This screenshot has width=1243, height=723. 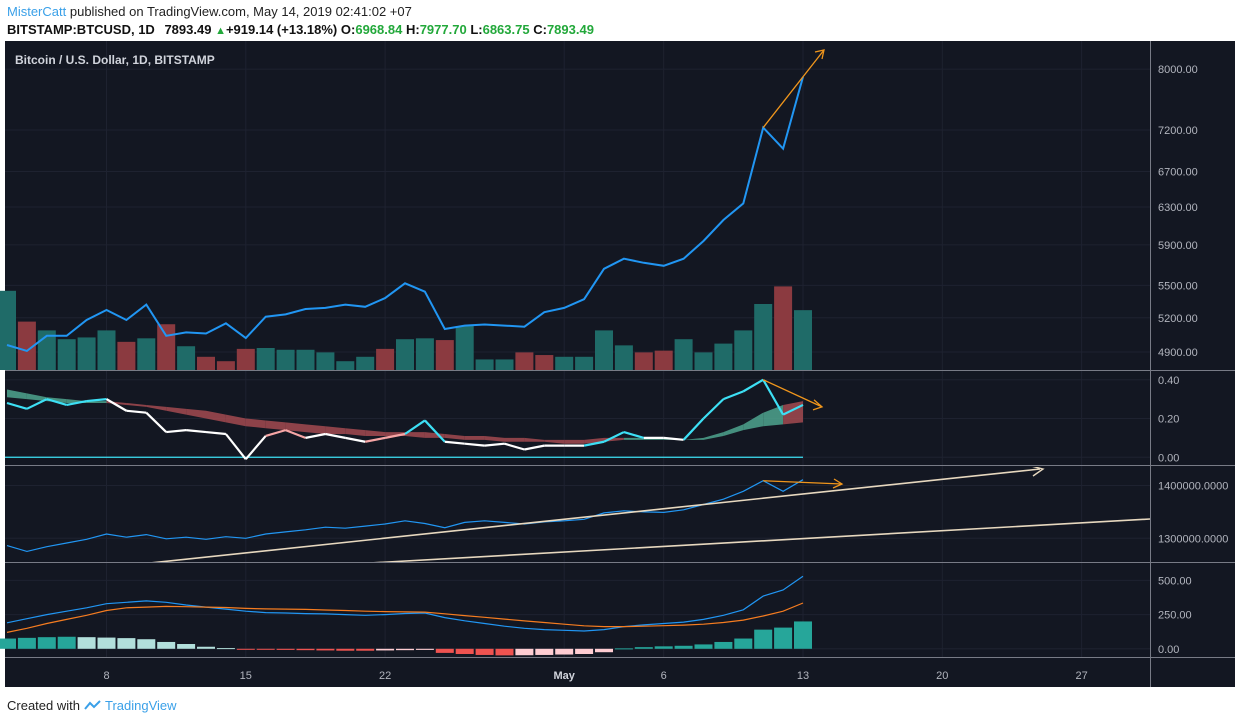 What do you see at coordinates (803, 676) in the screenshot?
I see `x-tick-label: 13` at bounding box center [803, 676].